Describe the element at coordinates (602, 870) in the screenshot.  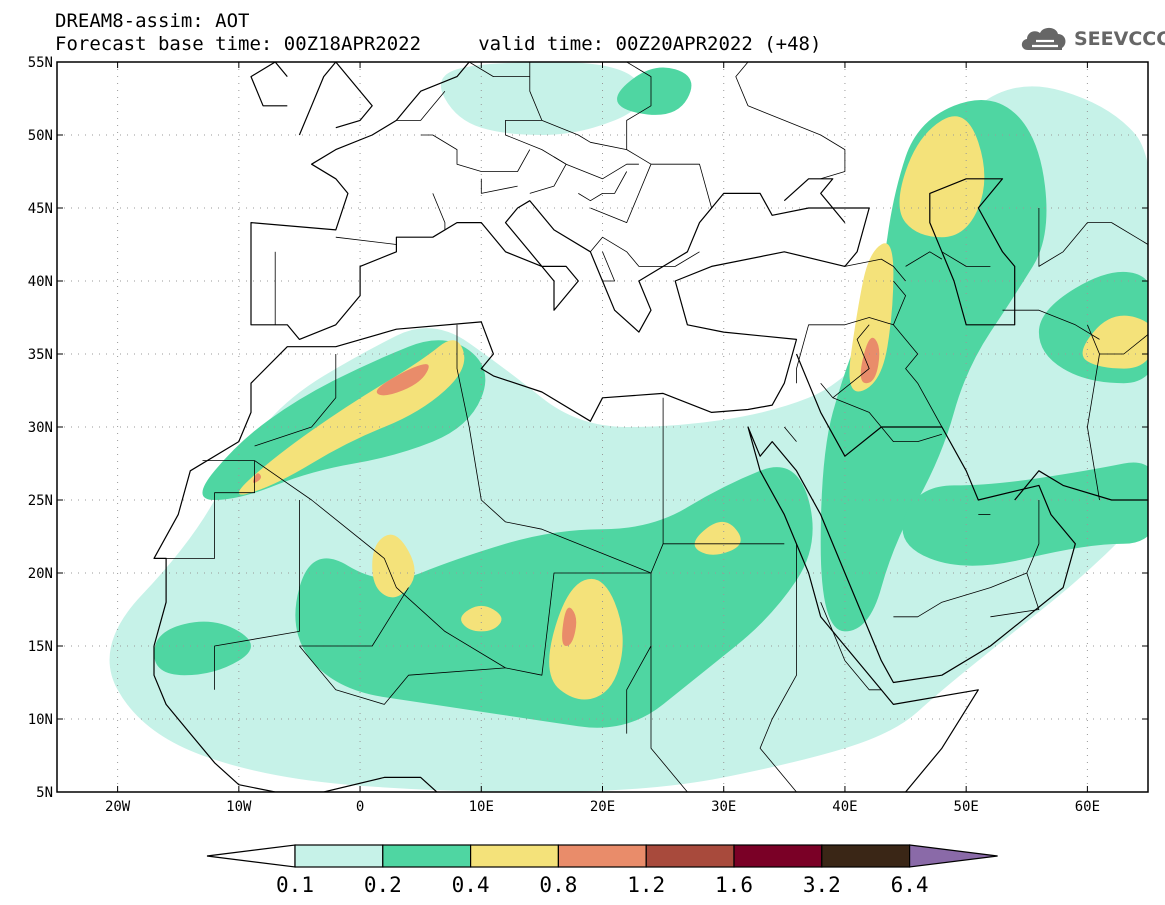
I see `colorbar: 0.1 0.2 0.4 0.8 1.2 1.6 3.2 6.4` at that location.